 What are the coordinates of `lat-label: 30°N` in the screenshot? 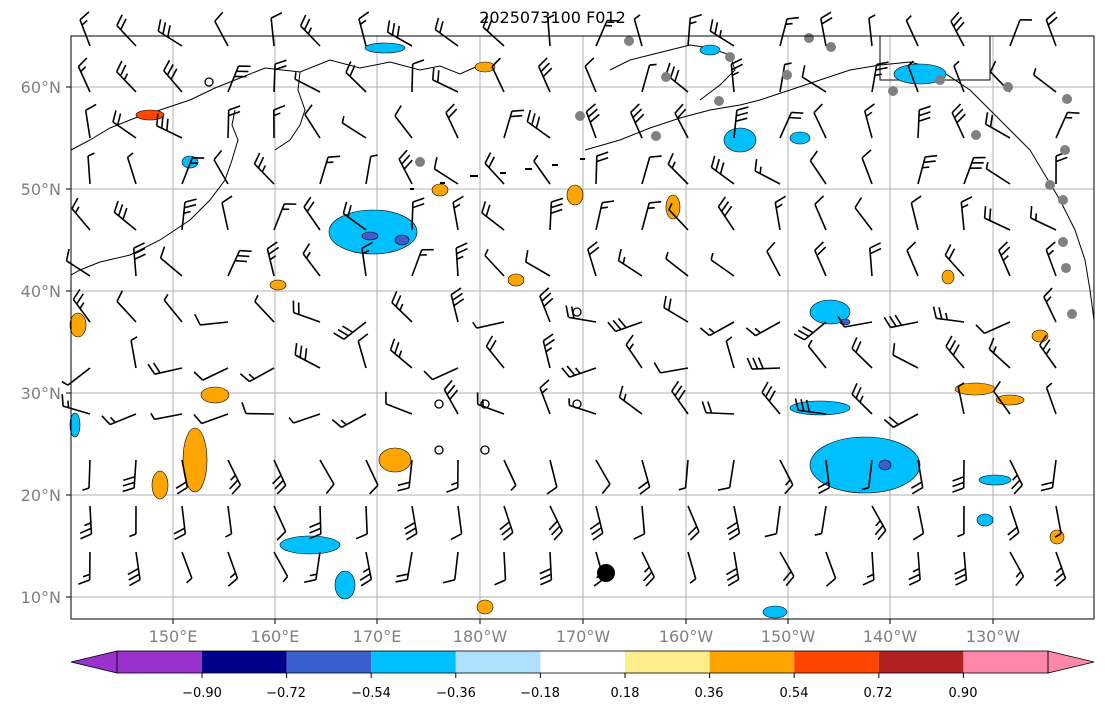 It's located at (41, 393).